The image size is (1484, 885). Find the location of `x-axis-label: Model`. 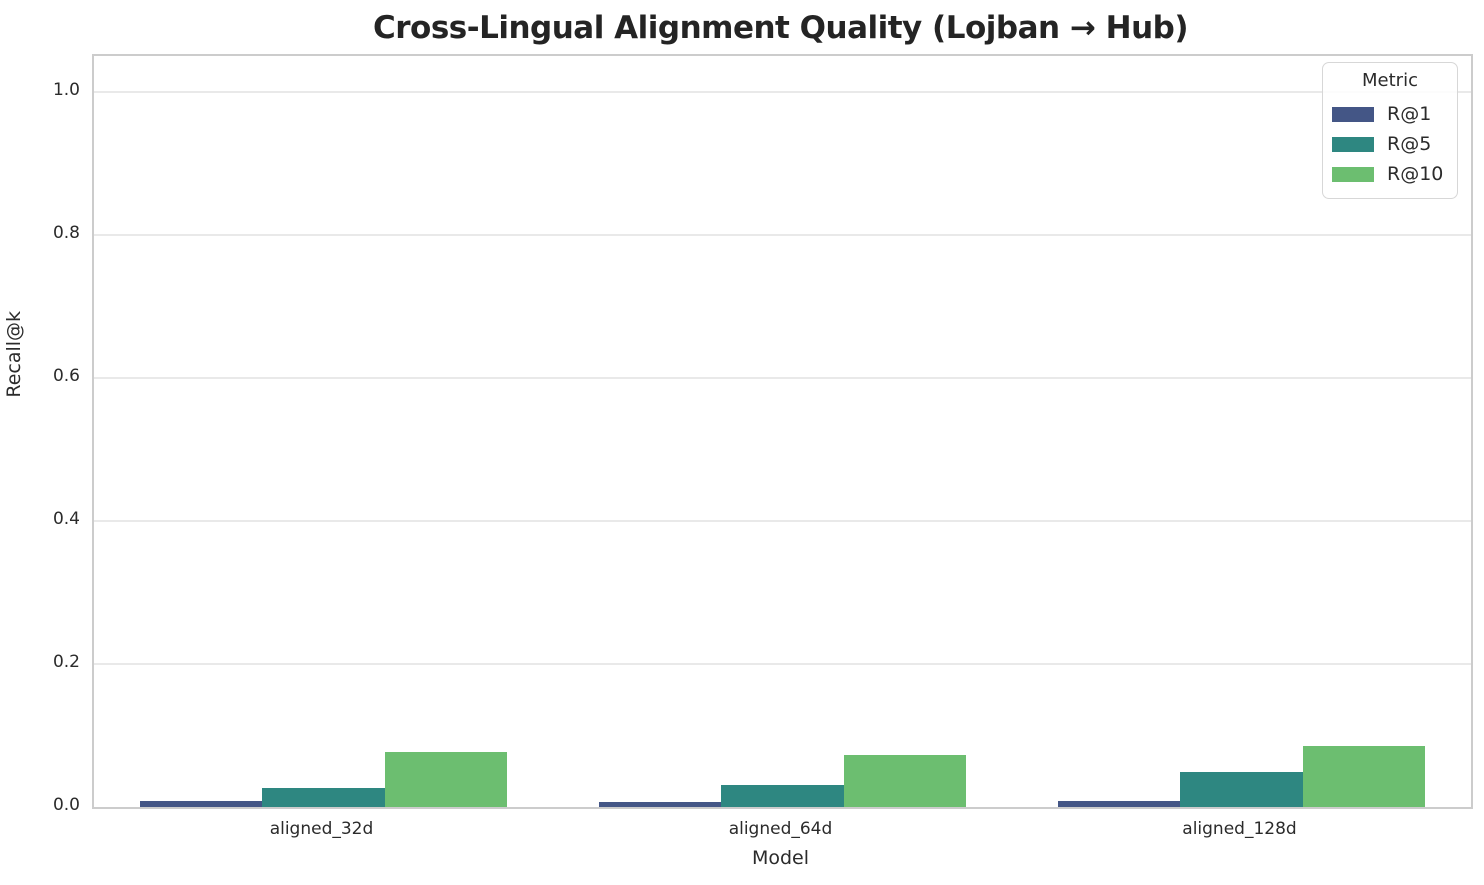

x-axis-label: Model is located at coordinates (780, 858).